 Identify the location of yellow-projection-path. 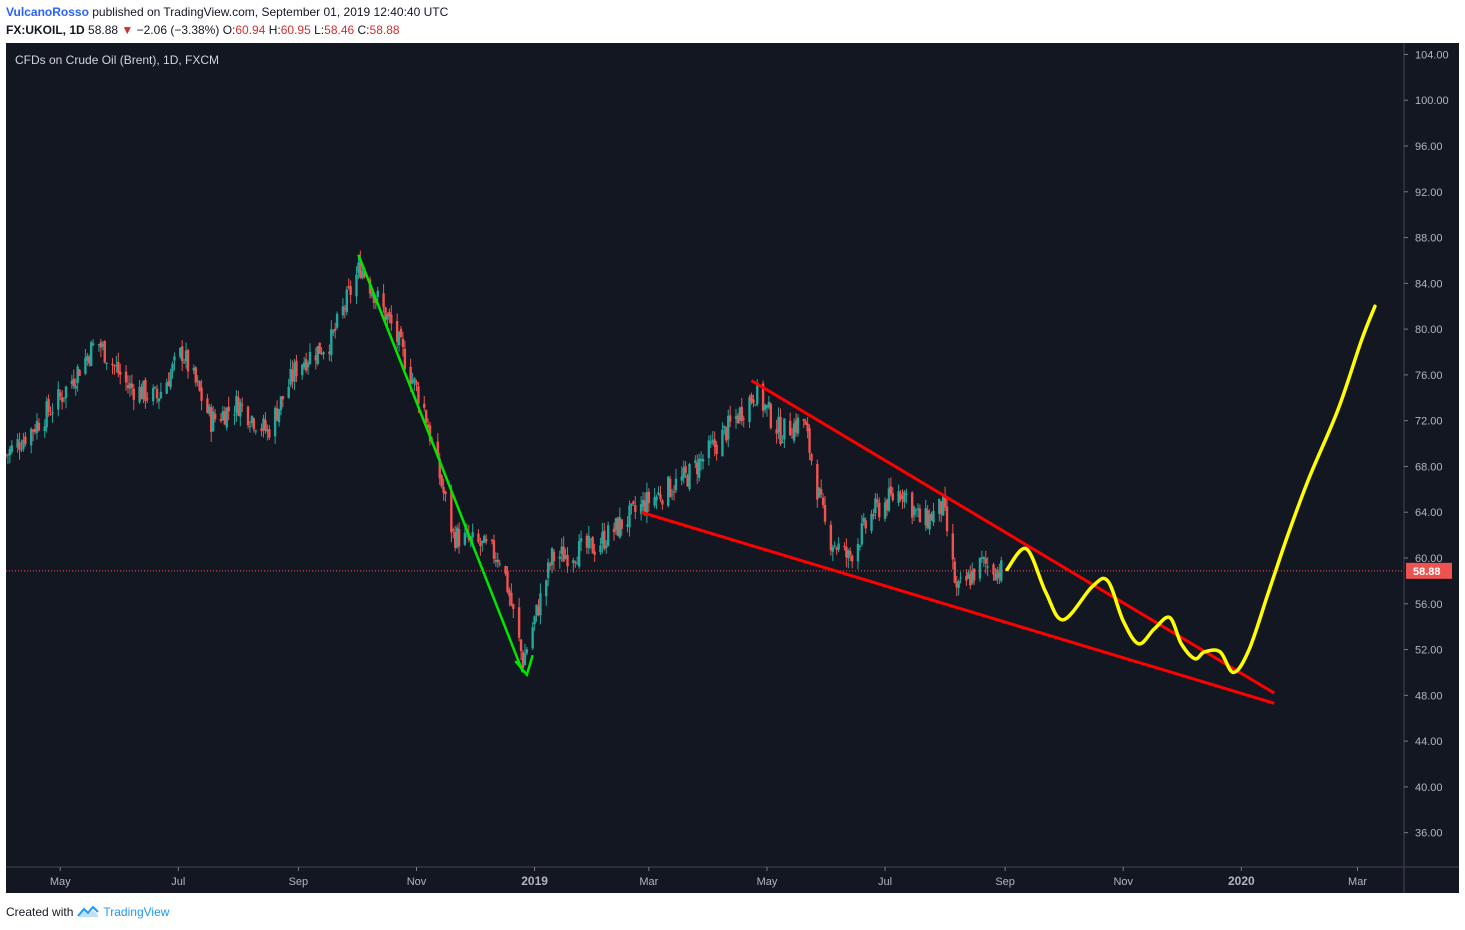
(1191, 489).